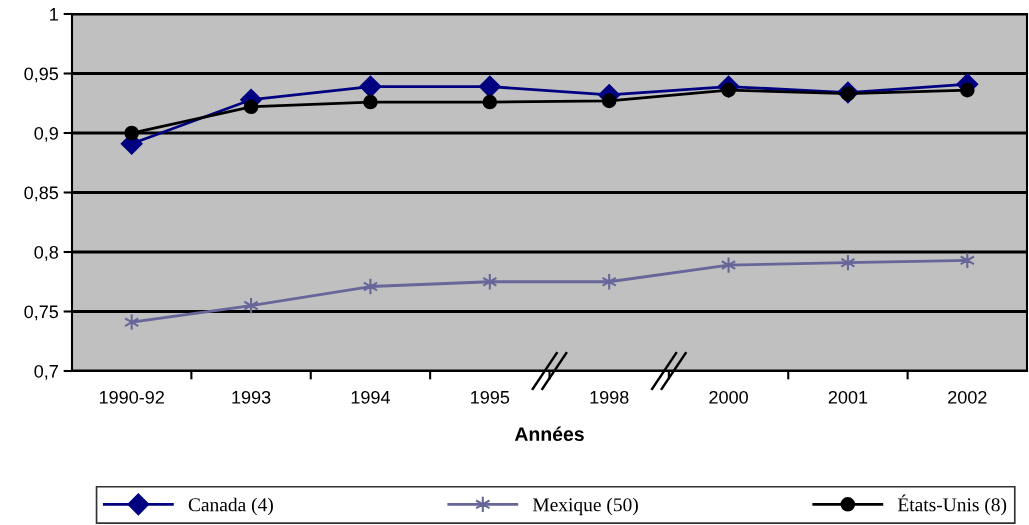  What do you see at coordinates (230, 506) in the screenshot?
I see `legend-label: Canada (4)` at bounding box center [230, 506].